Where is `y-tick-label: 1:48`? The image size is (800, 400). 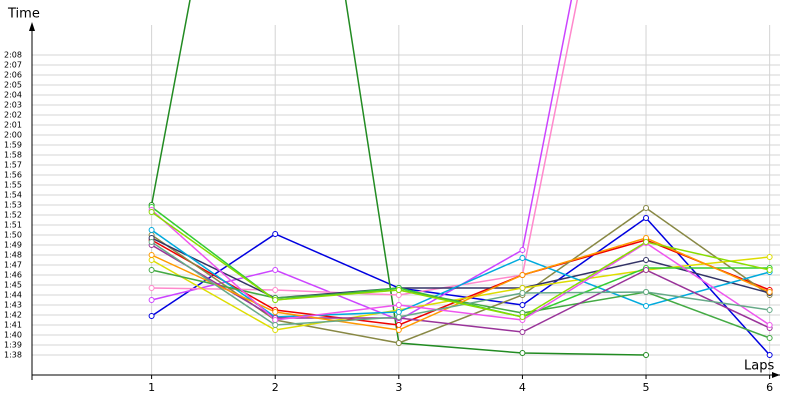
y-tick-label: 1:48 is located at coordinates (13, 255).